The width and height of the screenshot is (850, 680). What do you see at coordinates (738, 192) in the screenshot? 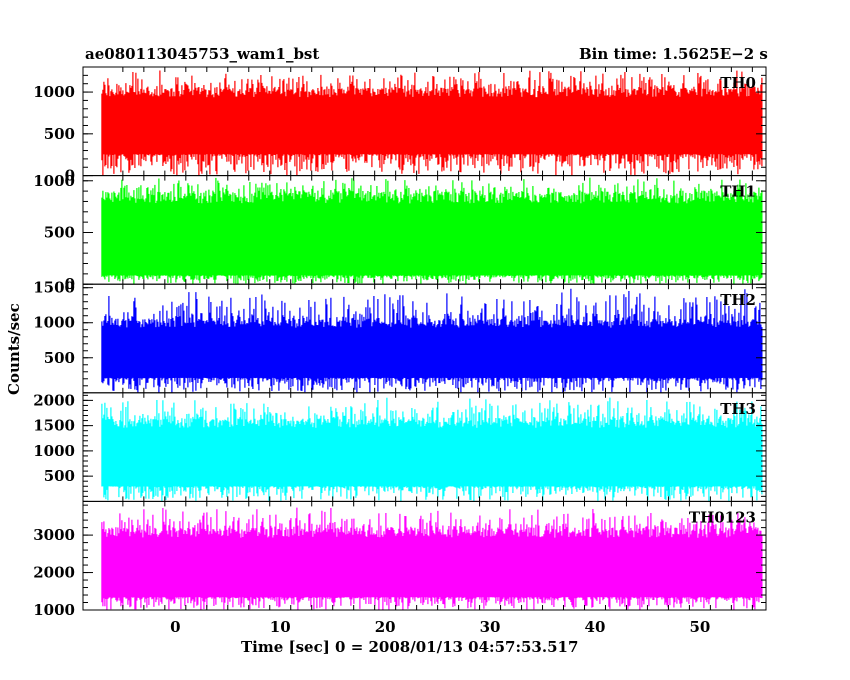
I see `panel-label-th1: TH1` at bounding box center [738, 192].